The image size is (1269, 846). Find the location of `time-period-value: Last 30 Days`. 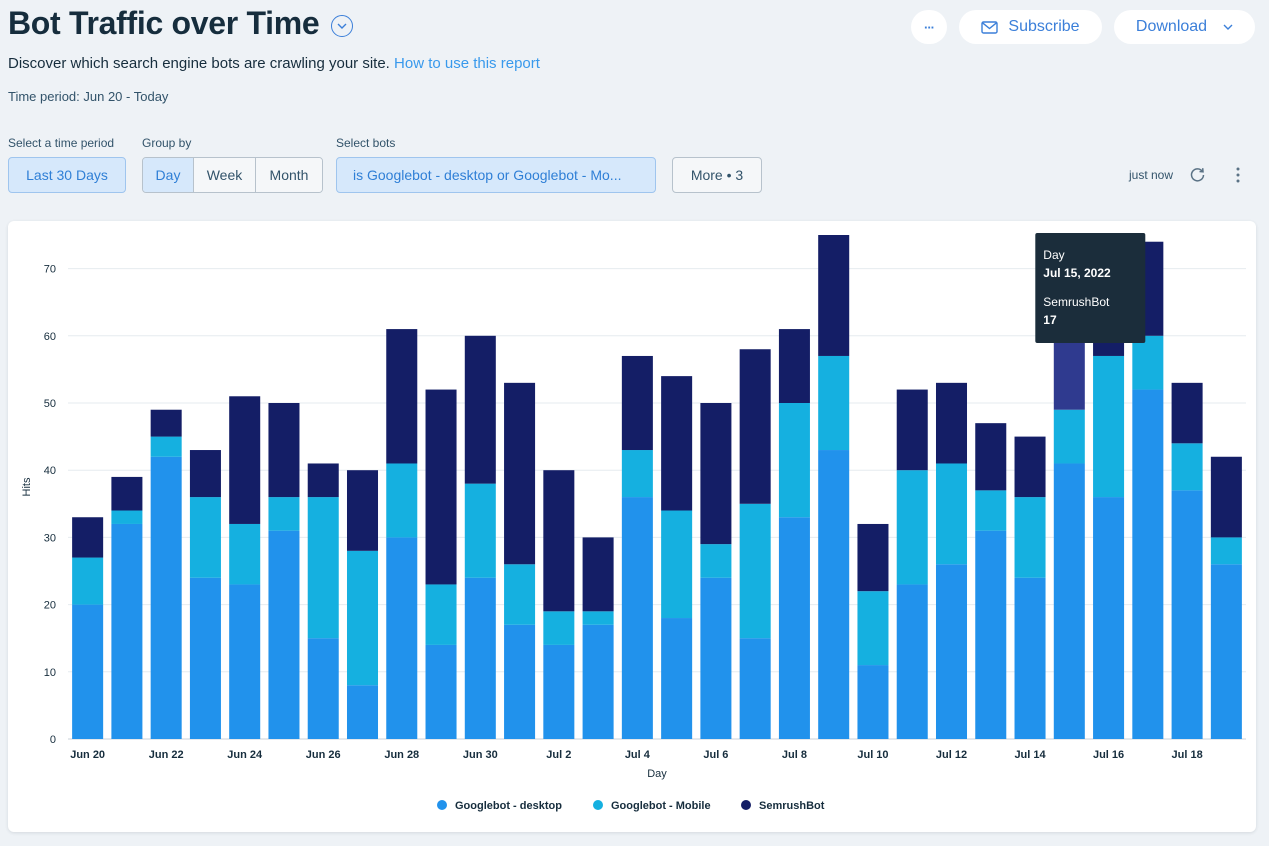

time-period-value: Last 30 Days is located at coordinates (67, 175).